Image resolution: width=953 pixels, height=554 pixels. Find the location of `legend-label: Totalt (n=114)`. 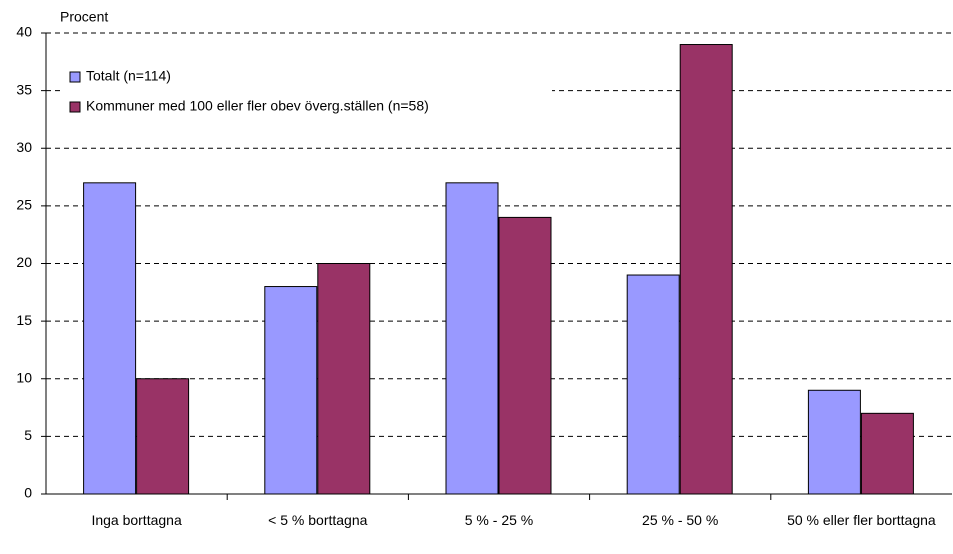

legend-label: Totalt (n=114) is located at coordinates (128, 76).